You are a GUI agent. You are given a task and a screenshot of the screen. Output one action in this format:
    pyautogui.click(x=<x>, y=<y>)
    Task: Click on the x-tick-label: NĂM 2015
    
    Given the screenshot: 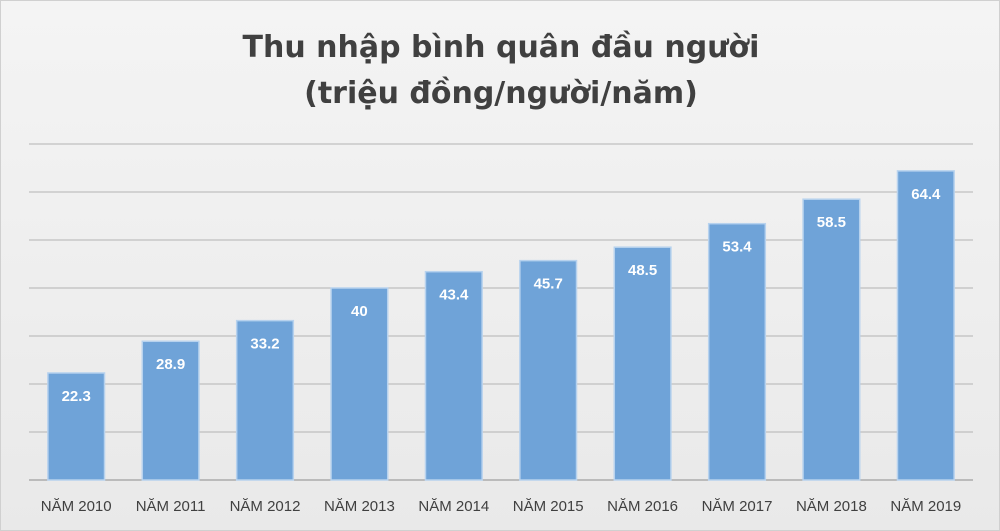 What is the action you would take?
    pyautogui.click(x=548, y=506)
    